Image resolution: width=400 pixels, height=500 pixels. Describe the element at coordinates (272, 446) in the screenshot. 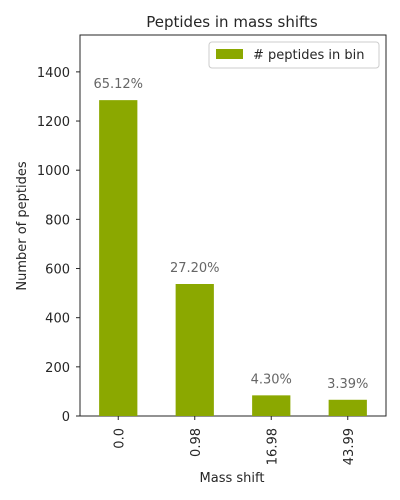

I see `x-tick-label: 16.98` at that location.